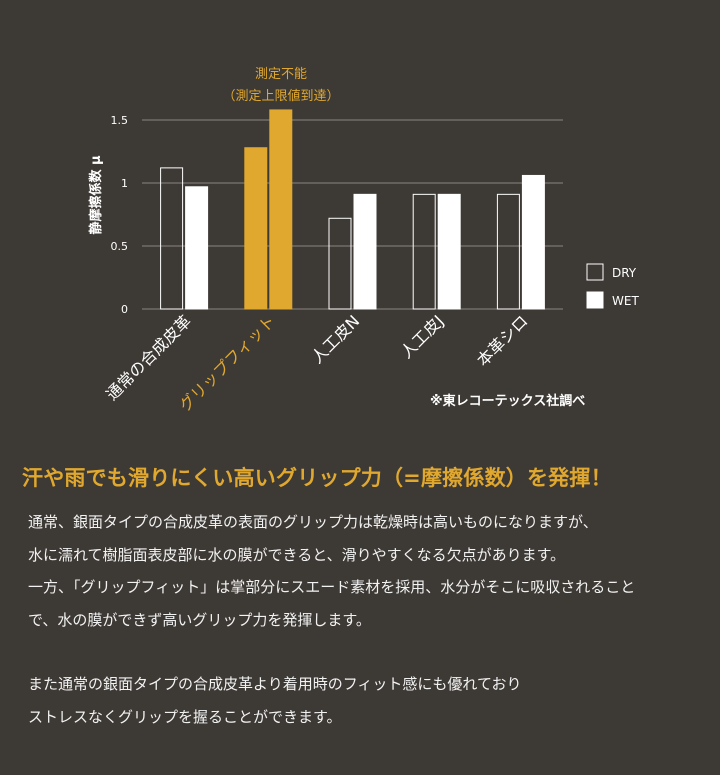 This screenshot has width=720, height=775. Describe the element at coordinates (297, 554) in the screenshot. I see `text-line: 水に濡れて樹脂面表皮部に水の膜ができると、滑りやすくなる欠点があります。` at that location.